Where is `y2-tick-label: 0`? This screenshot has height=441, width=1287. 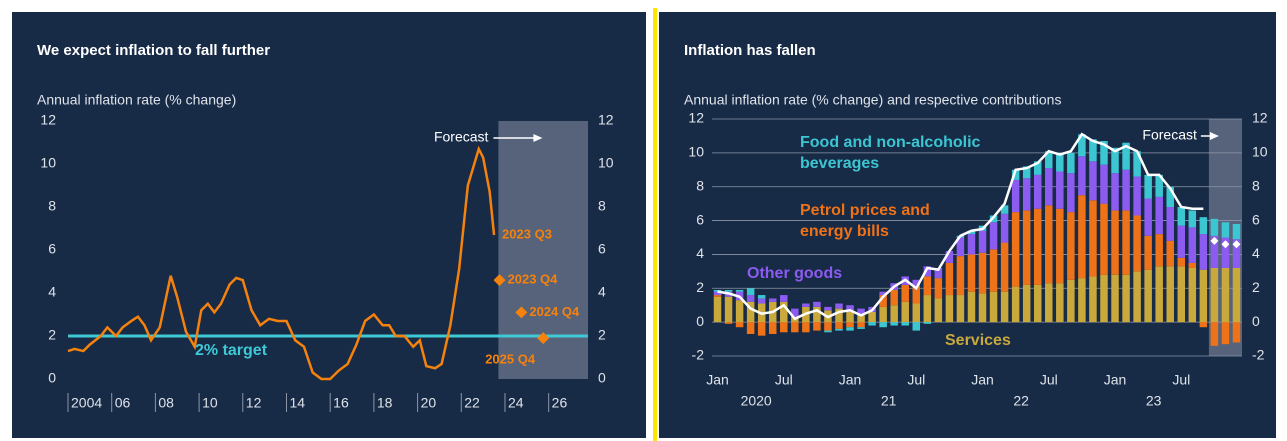 y2-tick-label: 0 is located at coordinates (1256, 321).